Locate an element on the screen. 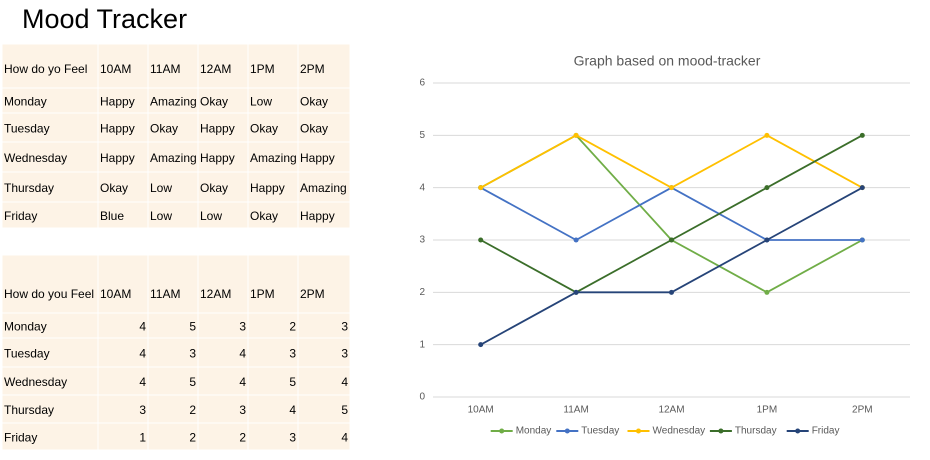 The width and height of the screenshot is (930, 460). cell-text: 1PM is located at coordinates (262, 69).